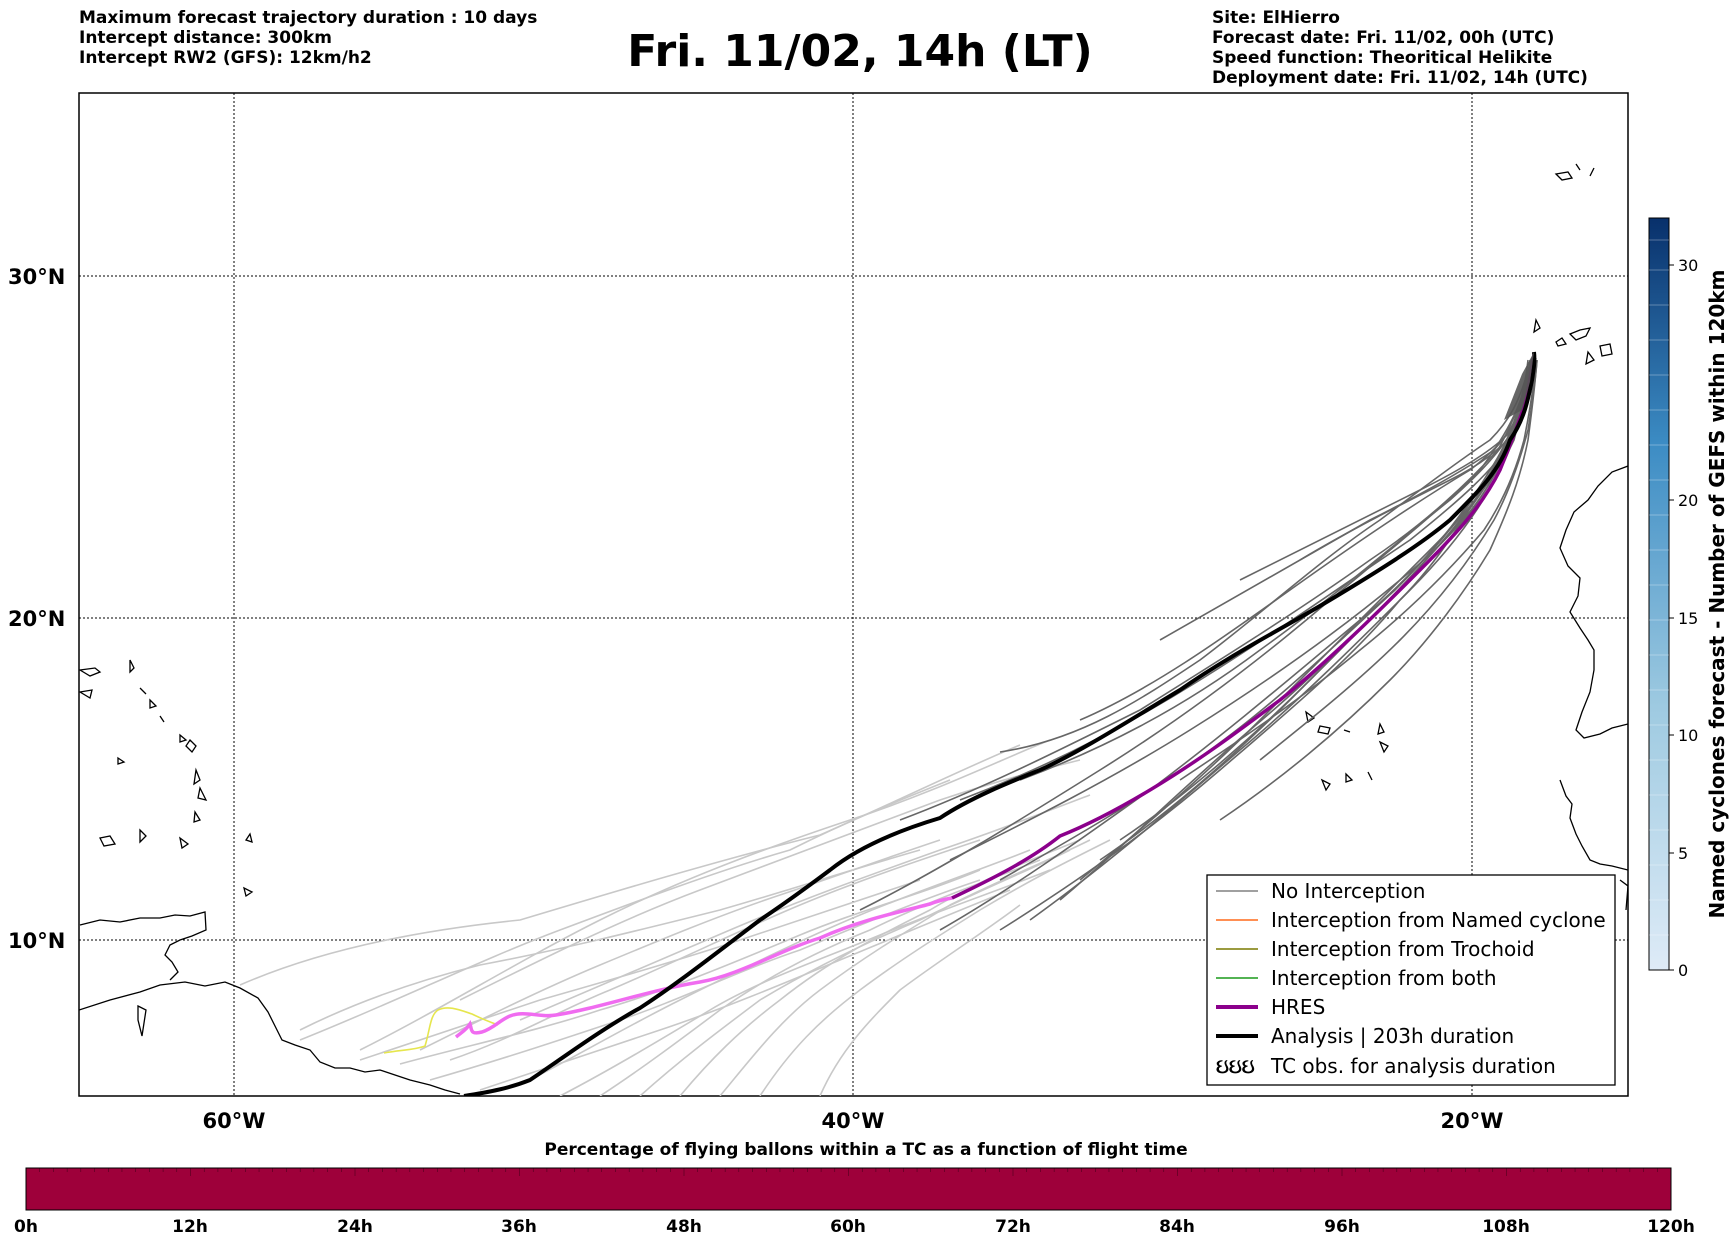  Describe the element at coordinates (1688, 265) in the screenshot. I see `colorbar-tick: 30` at that location.